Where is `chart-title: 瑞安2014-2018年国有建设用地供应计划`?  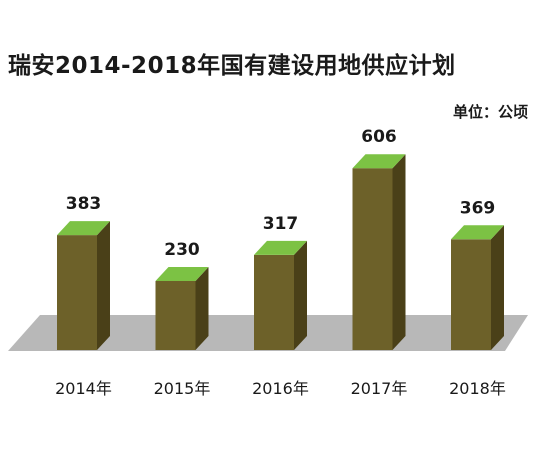 chart-title: 瑞安2014-2018年国有建设用地供应计划 is located at coordinates (232, 66).